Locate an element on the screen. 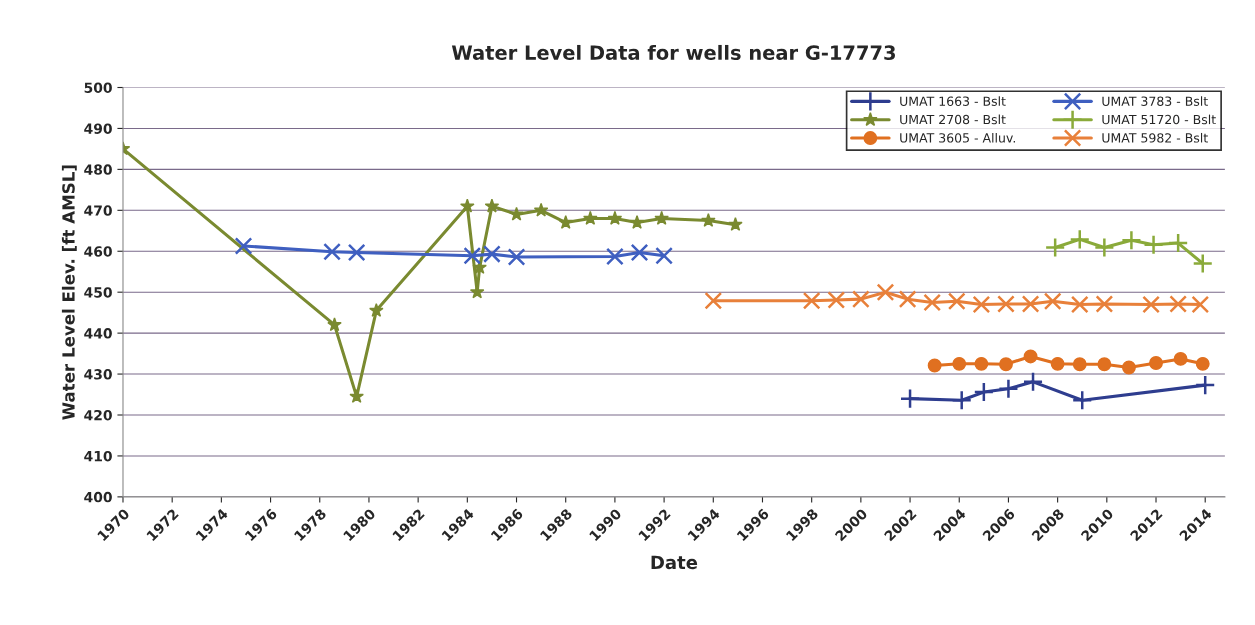  legend-label: UMAT 51720 - Bslt is located at coordinates (1159, 119).